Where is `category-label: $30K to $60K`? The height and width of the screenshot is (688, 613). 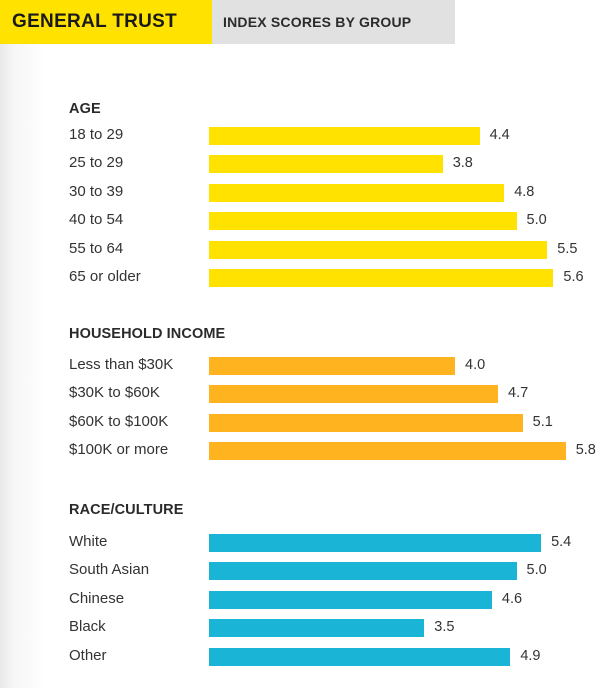 category-label: $30K to $60K is located at coordinates (114, 393).